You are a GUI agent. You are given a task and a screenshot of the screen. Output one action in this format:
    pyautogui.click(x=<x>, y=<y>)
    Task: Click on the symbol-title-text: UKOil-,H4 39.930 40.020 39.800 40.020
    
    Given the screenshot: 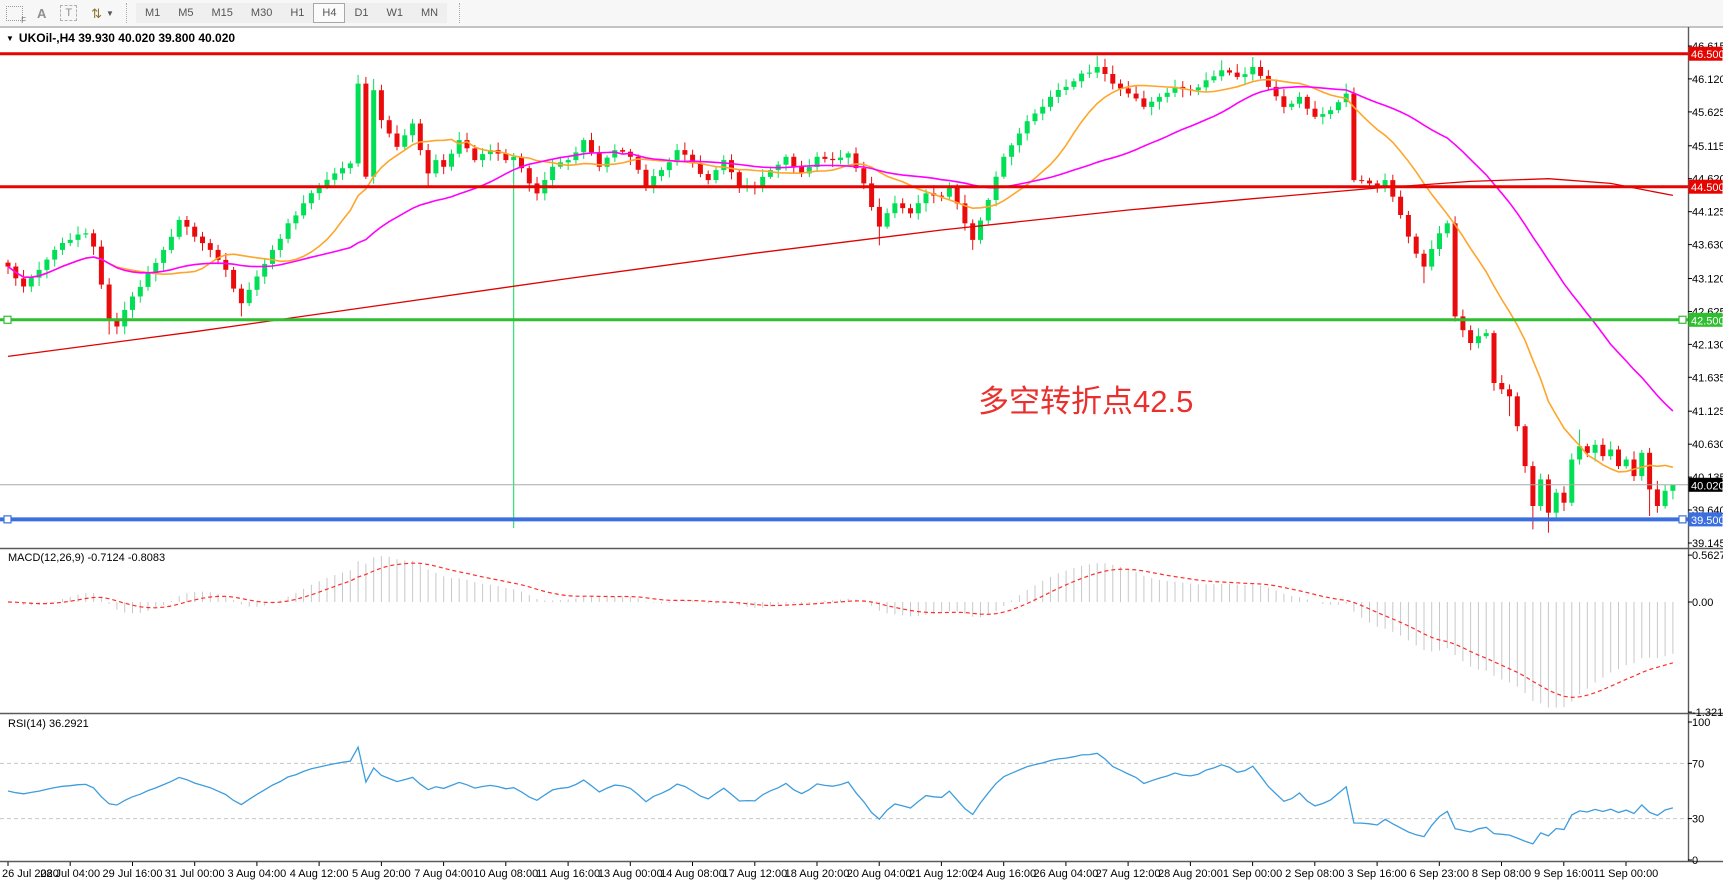 What is the action you would take?
    pyautogui.click(x=127, y=38)
    